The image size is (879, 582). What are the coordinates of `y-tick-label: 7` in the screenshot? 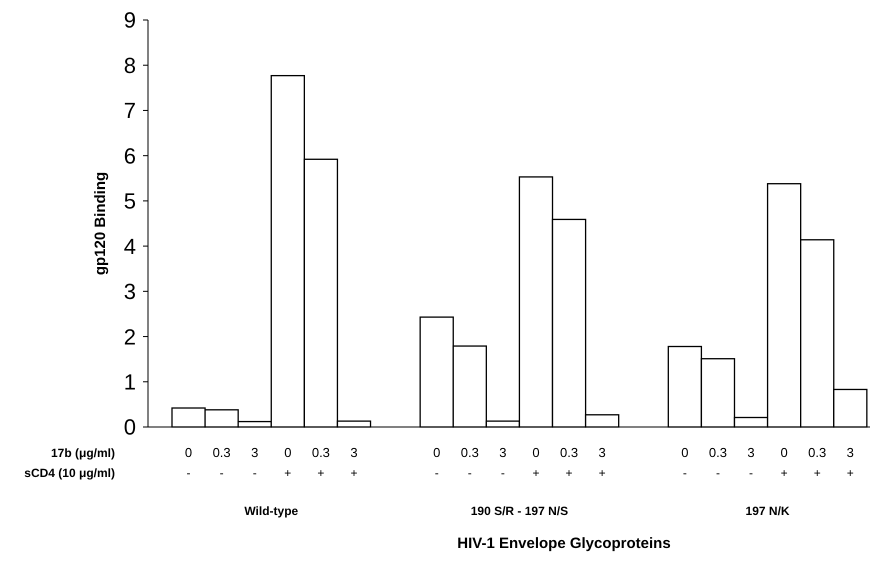 It's located at (130, 111).